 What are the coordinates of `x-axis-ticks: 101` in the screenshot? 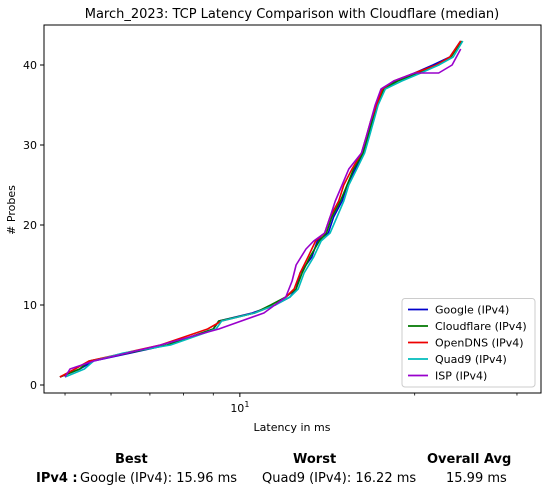 It's located at (291, 404).